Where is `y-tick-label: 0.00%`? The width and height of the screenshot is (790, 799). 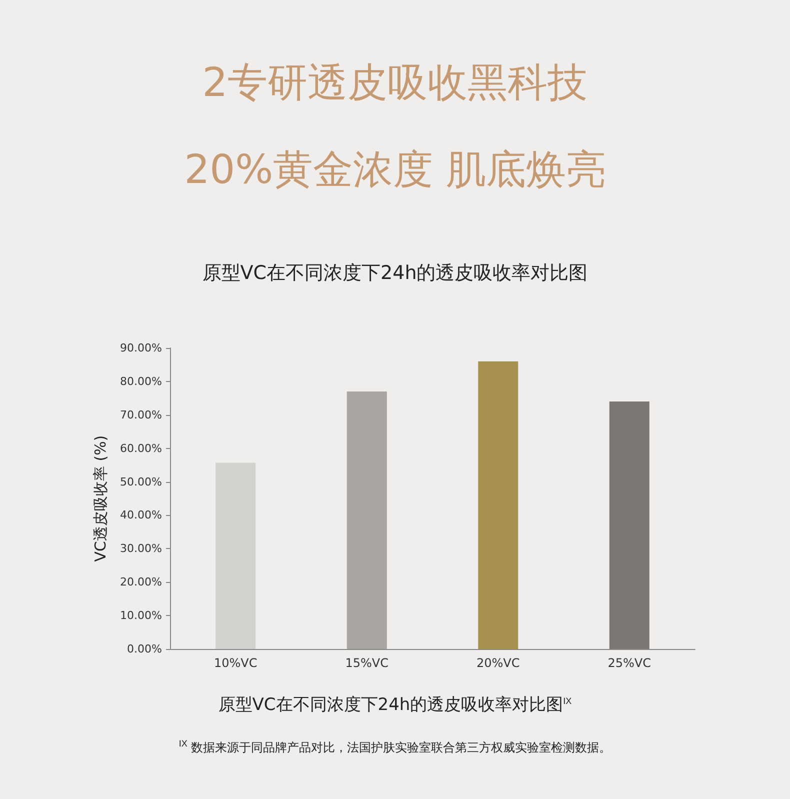 y-tick-label: 0.00% is located at coordinates (144, 649).